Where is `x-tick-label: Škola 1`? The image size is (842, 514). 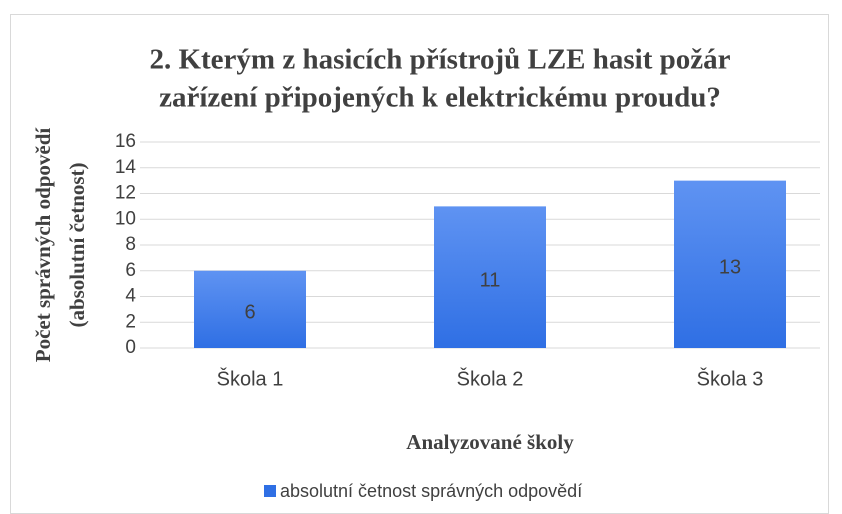
x-tick-label: Škola 1 is located at coordinates (250, 378).